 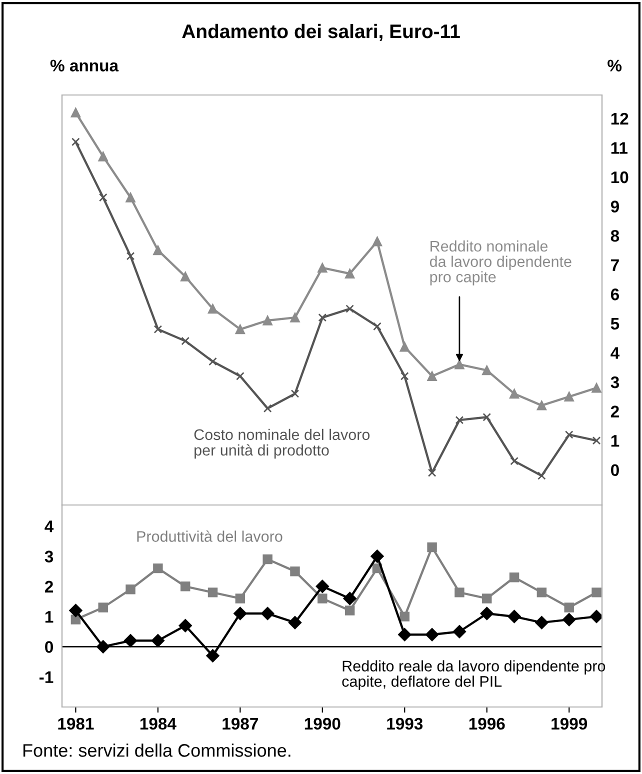 What do you see at coordinates (619, 118) in the screenshot?
I see `y-tick-label: 12` at bounding box center [619, 118].